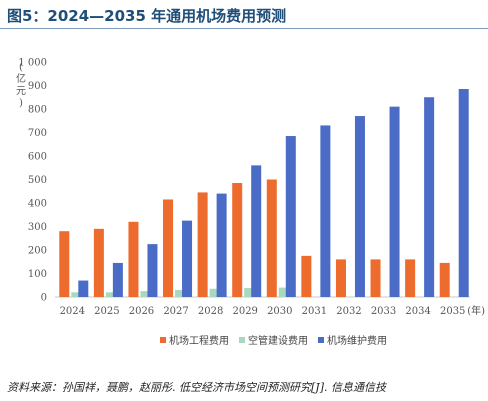 The height and width of the screenshot is (401, 488). I want to click on x-tick-label: 2031, so click(314, 311).